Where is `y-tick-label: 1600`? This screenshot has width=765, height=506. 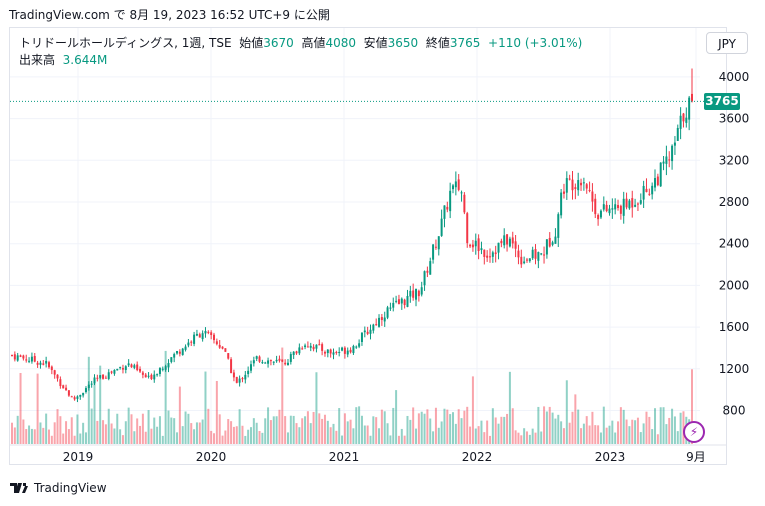
y-tick-label: 1600 is located at coordinates (734, 327).